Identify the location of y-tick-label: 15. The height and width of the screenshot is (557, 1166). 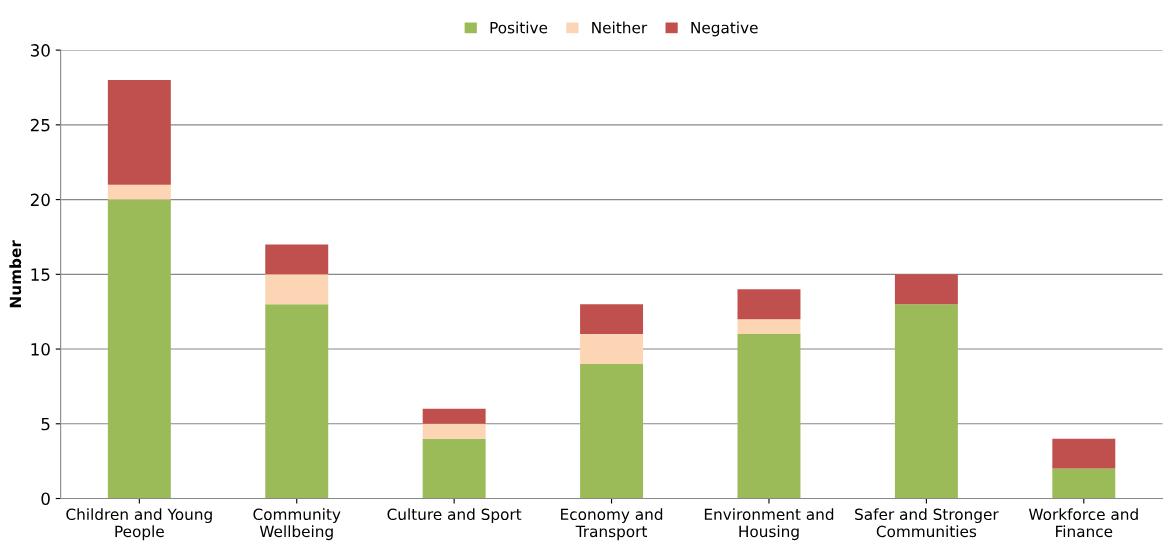
(40, 274).